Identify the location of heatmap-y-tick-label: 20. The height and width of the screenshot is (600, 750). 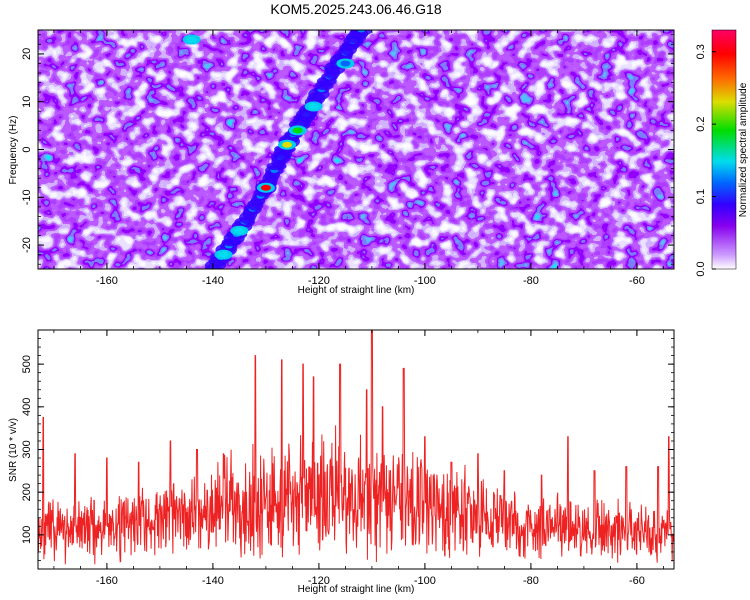
(27, 54).